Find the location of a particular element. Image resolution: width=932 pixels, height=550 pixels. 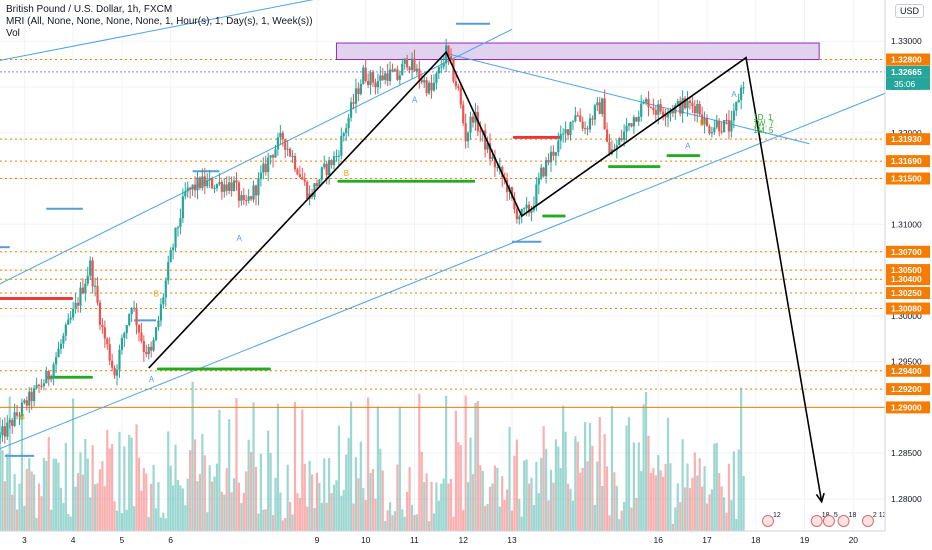

date-tick-label: 17 is located at coordinates (707, 540).